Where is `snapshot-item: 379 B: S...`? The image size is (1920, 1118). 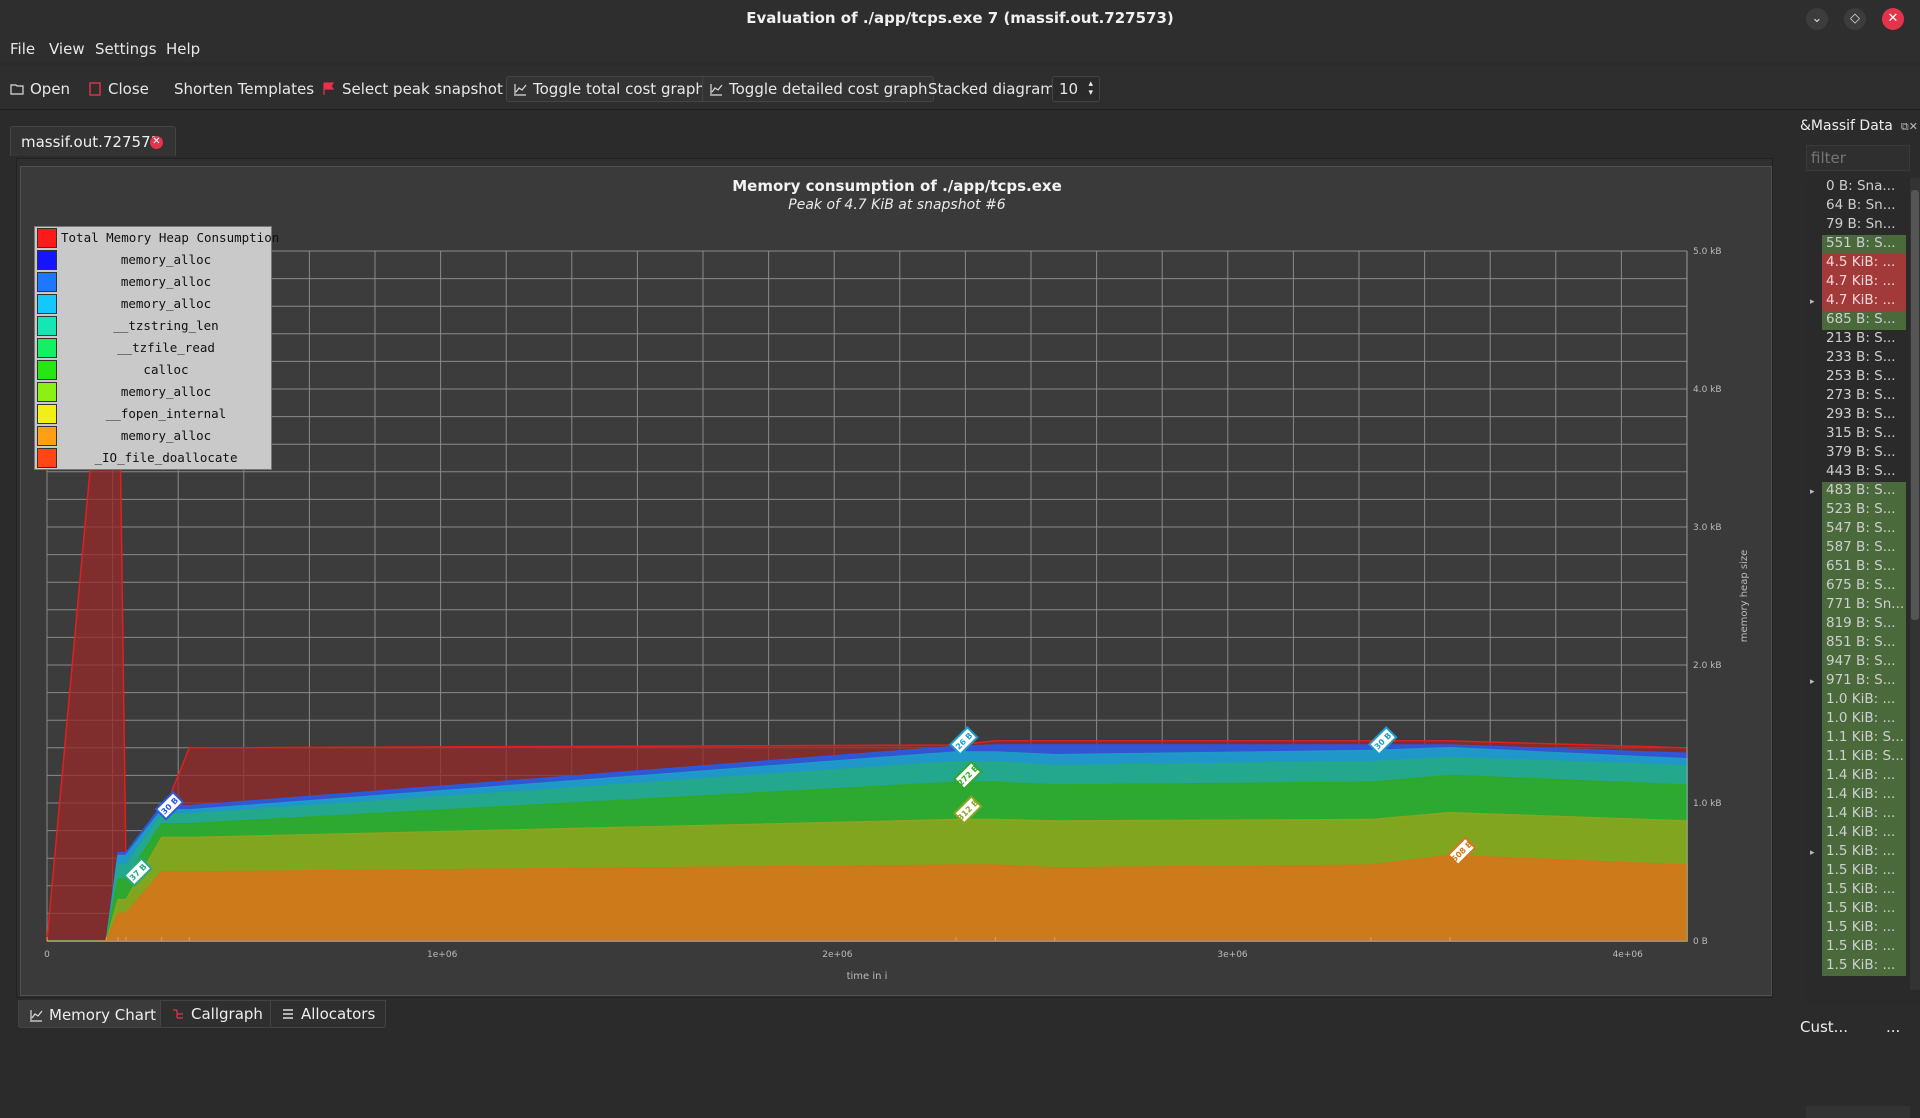
snapshot-item: 379 B: S... is located at coordinates (1864, 453).